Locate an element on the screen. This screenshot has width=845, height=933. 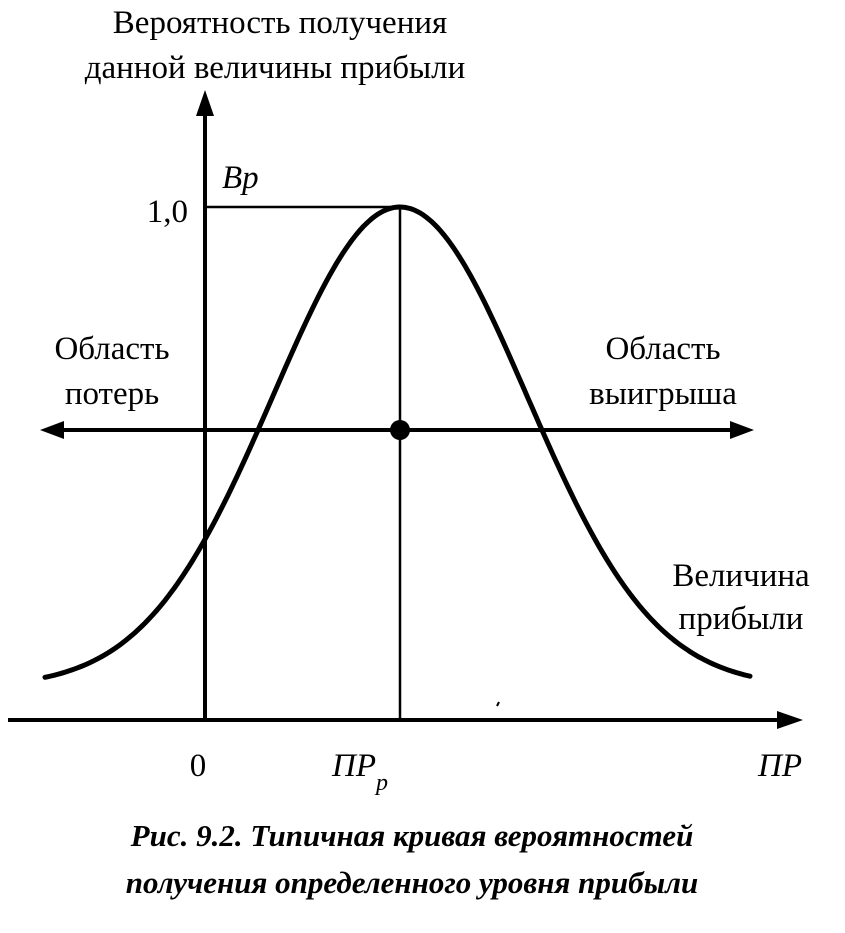
areas-arrow-left is located at coordinates (52, 430).